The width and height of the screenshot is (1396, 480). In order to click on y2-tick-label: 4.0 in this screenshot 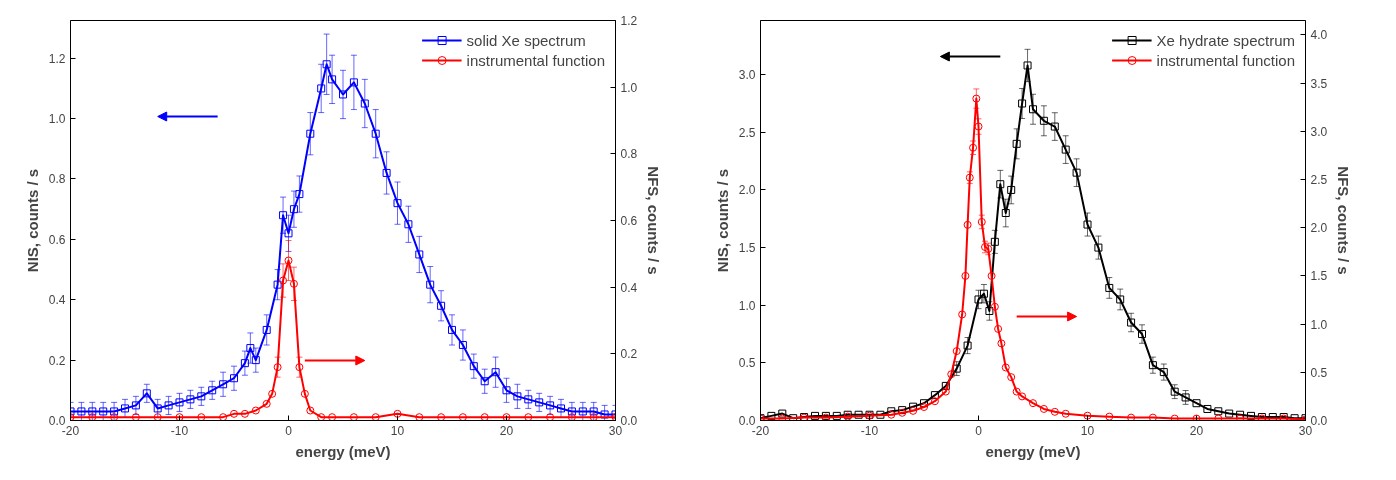, I will do `click(1319, 35)`.